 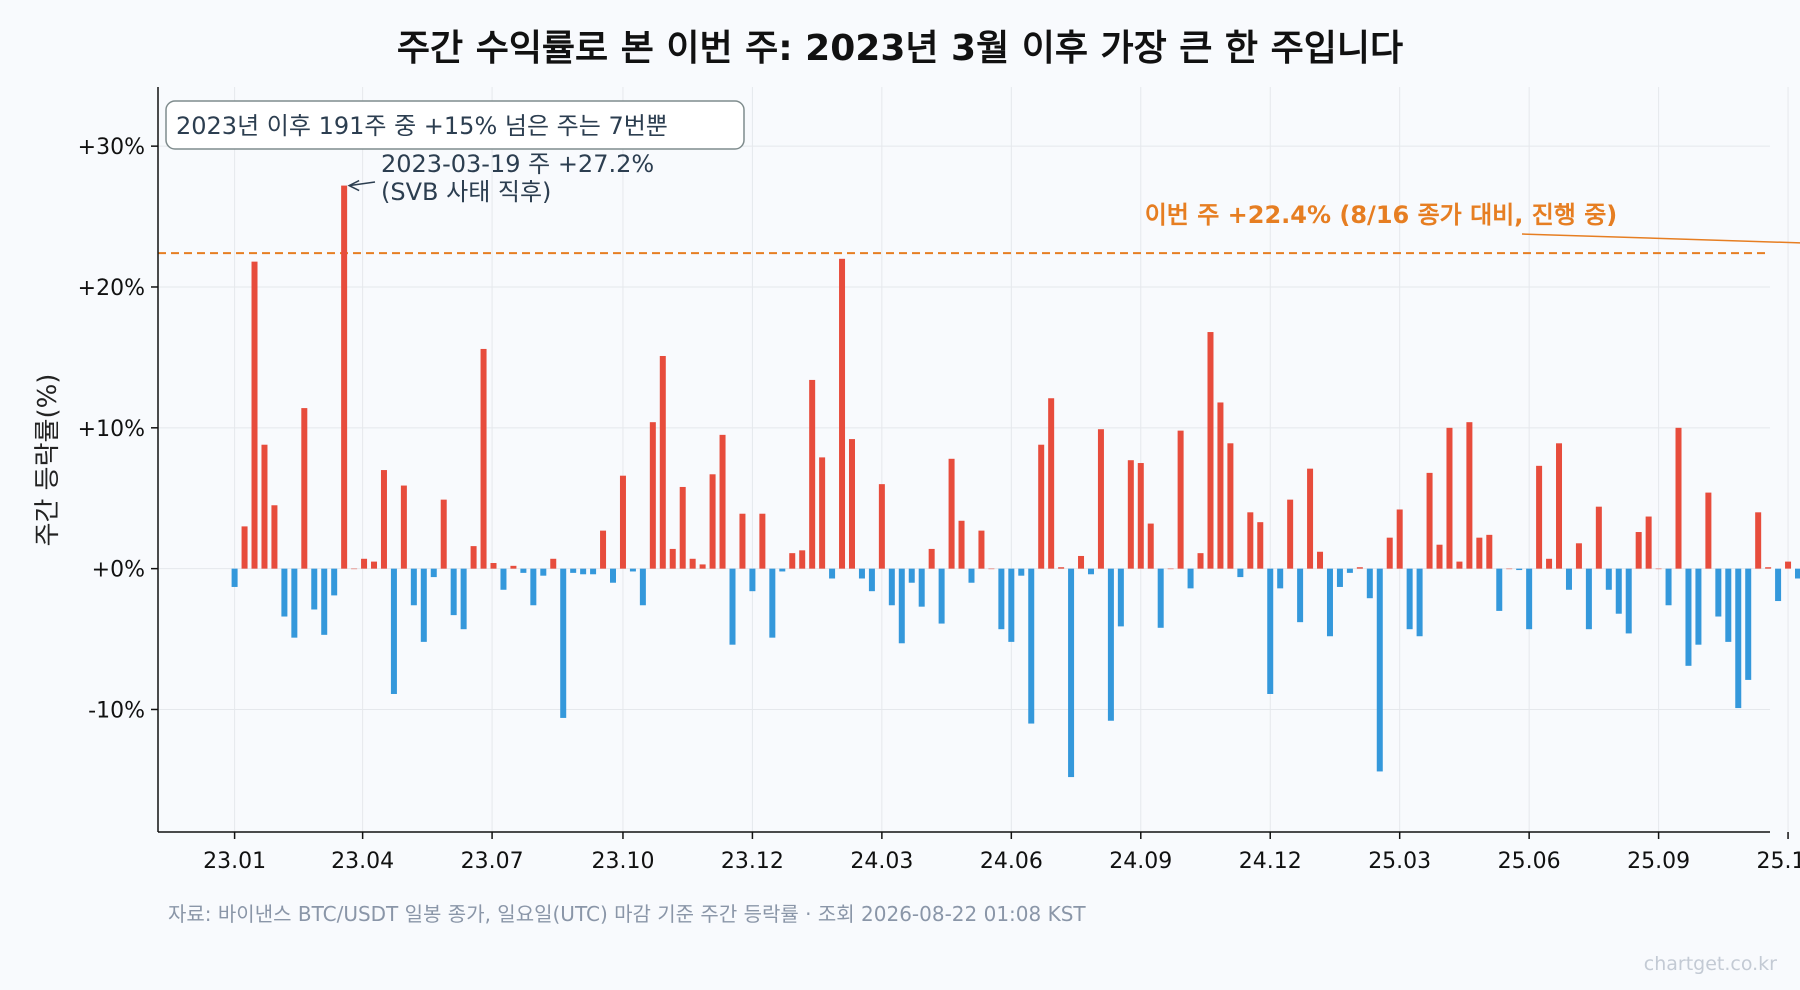 What do you see at coordinates (455, 125) in the screenshot?
I see `count-annotation-box: 2023년 이후 191주 중 +15% 넘은 주는 7번뿐` at bounding box center [455, 125].